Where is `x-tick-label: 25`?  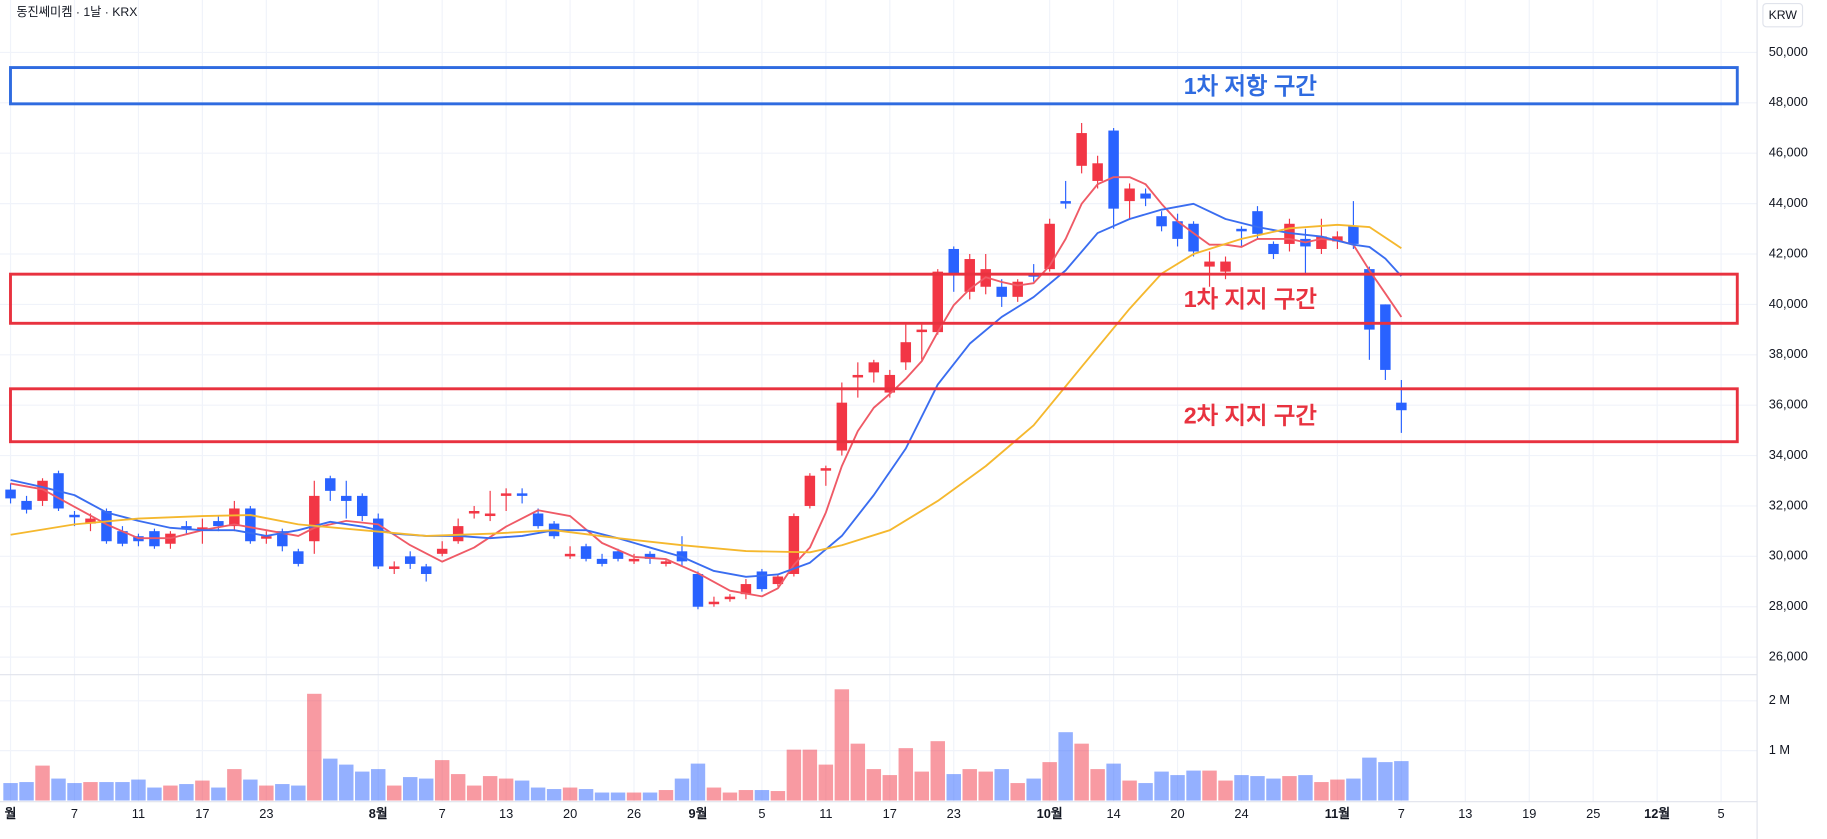
x-tick-label: 25 is located at coordinates (1593, 813).